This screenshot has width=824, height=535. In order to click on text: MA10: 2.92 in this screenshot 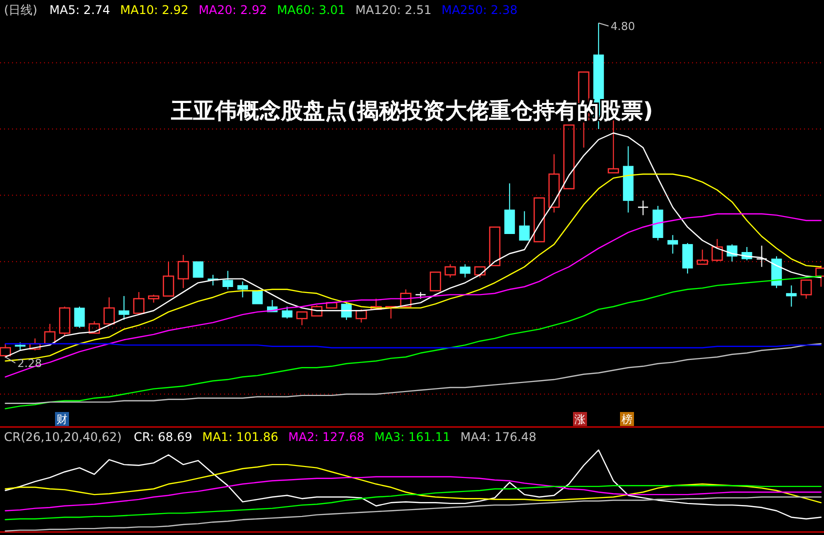, I will do `click(154, 10)`.